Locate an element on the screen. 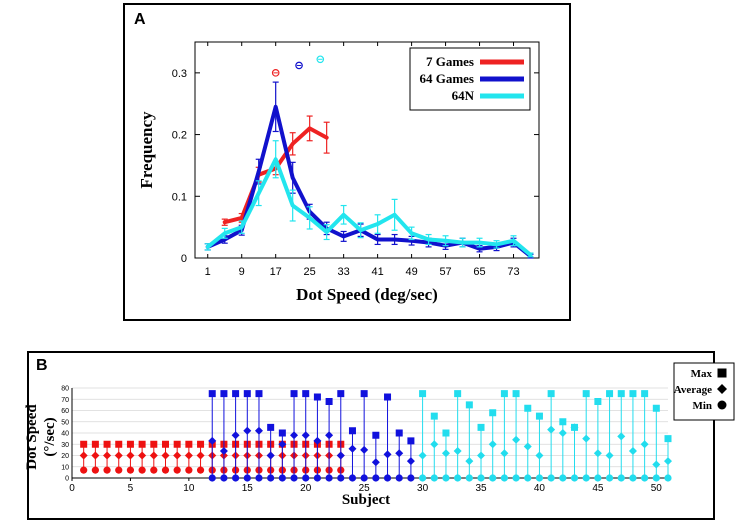  panel-b-y-tick-label: 50 is located at coordinates (65, 422).